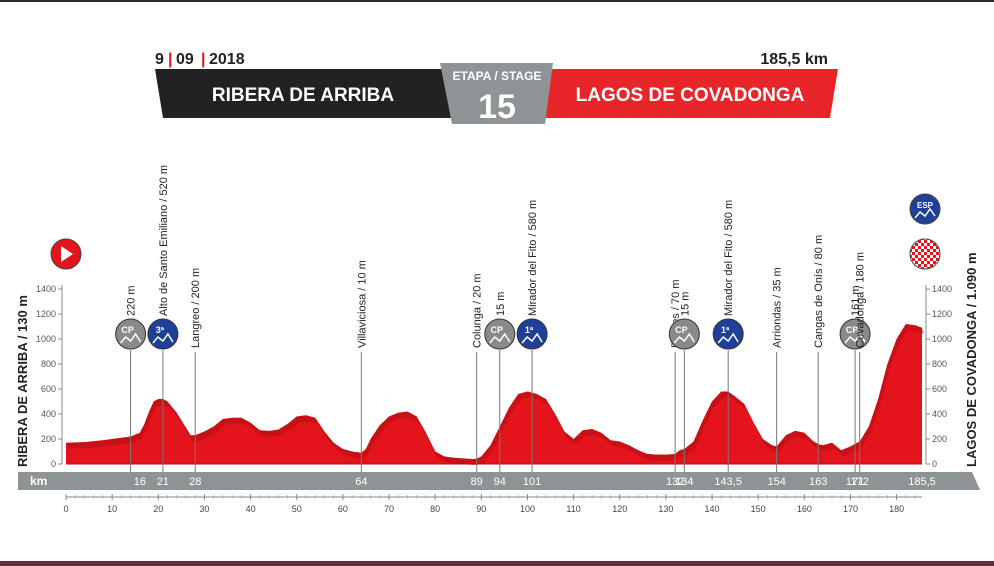 Image resolution: width=994 pixels, height=566 pixels. I want to click on finish-banner, so click(691, 93).